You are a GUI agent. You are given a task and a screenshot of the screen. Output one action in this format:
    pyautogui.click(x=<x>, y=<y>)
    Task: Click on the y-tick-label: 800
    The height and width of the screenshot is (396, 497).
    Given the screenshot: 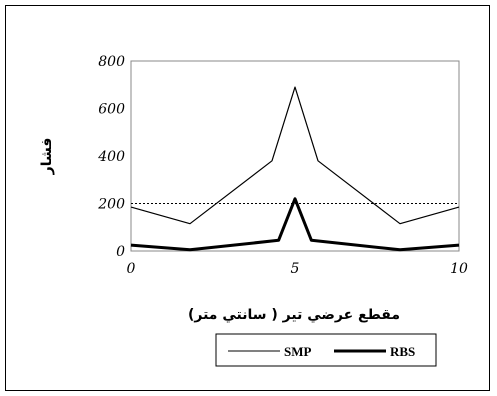 What is the action you would take?
    pyautogui.click(x=111, y=62)
    